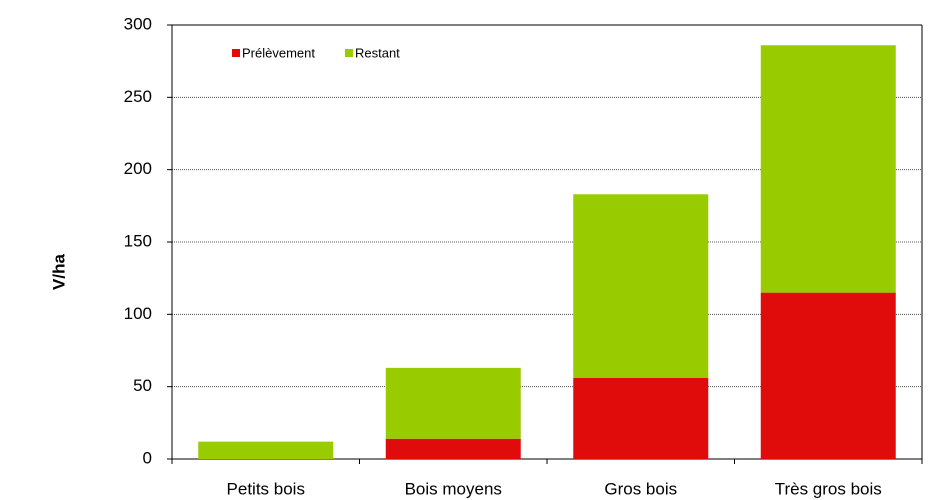 The height and width of the screenshot is (500, 928). Describe the element at coordinates (640, 488) in the screenshot. I see `x-tick-label: Gros bois` at that location.